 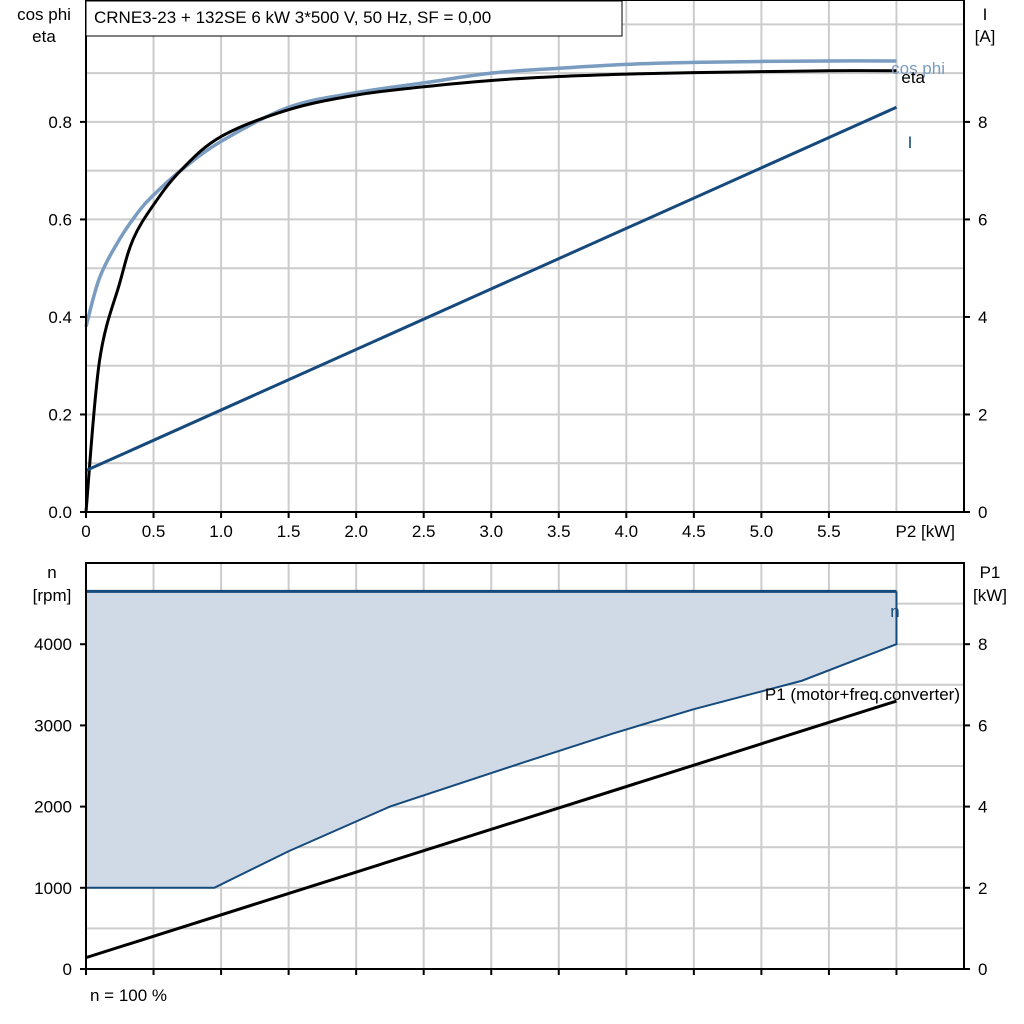 What do you see at coordinates (982, 219) in the screenshot?
I see `top-right-tick-label: 6` at bounding box center [982, 219].